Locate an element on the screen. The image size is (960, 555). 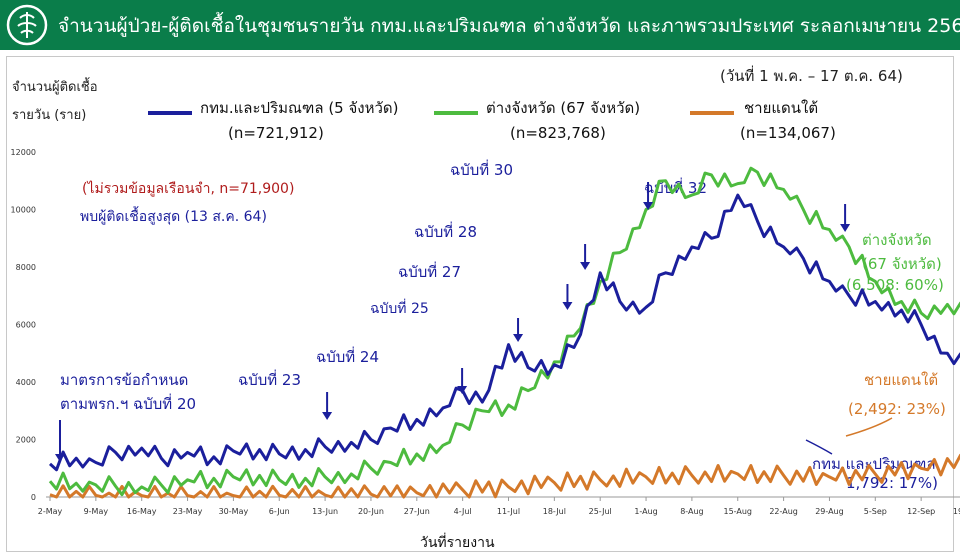
arrow-decree-25-head is located at coordinates (518, 338).